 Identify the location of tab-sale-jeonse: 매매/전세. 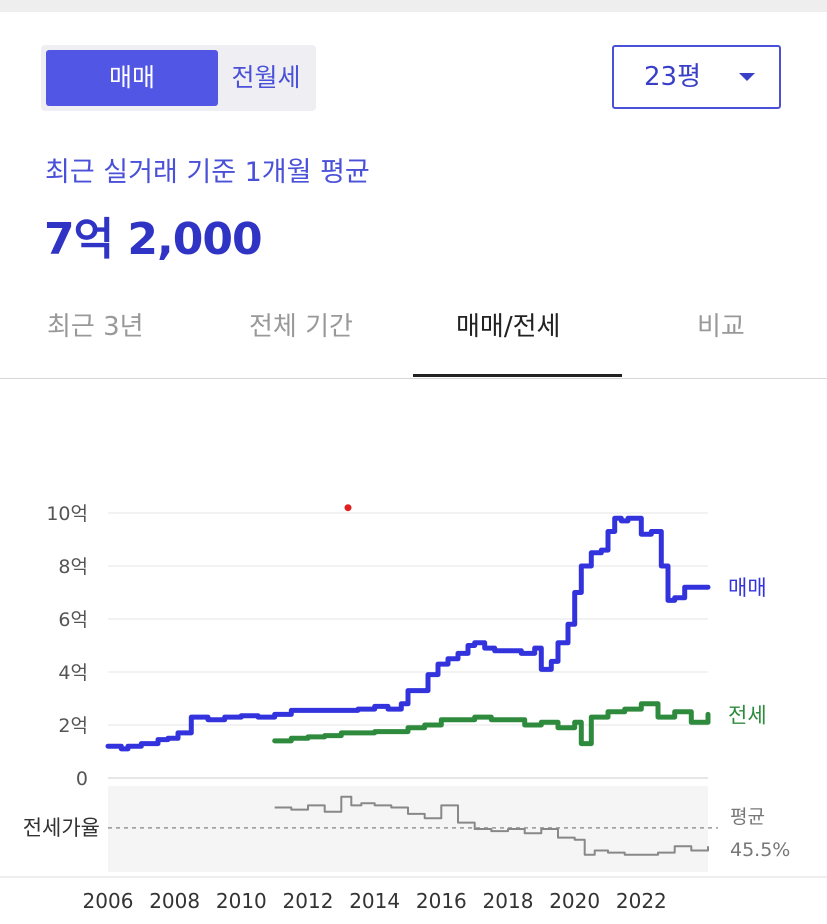
(508, 327).